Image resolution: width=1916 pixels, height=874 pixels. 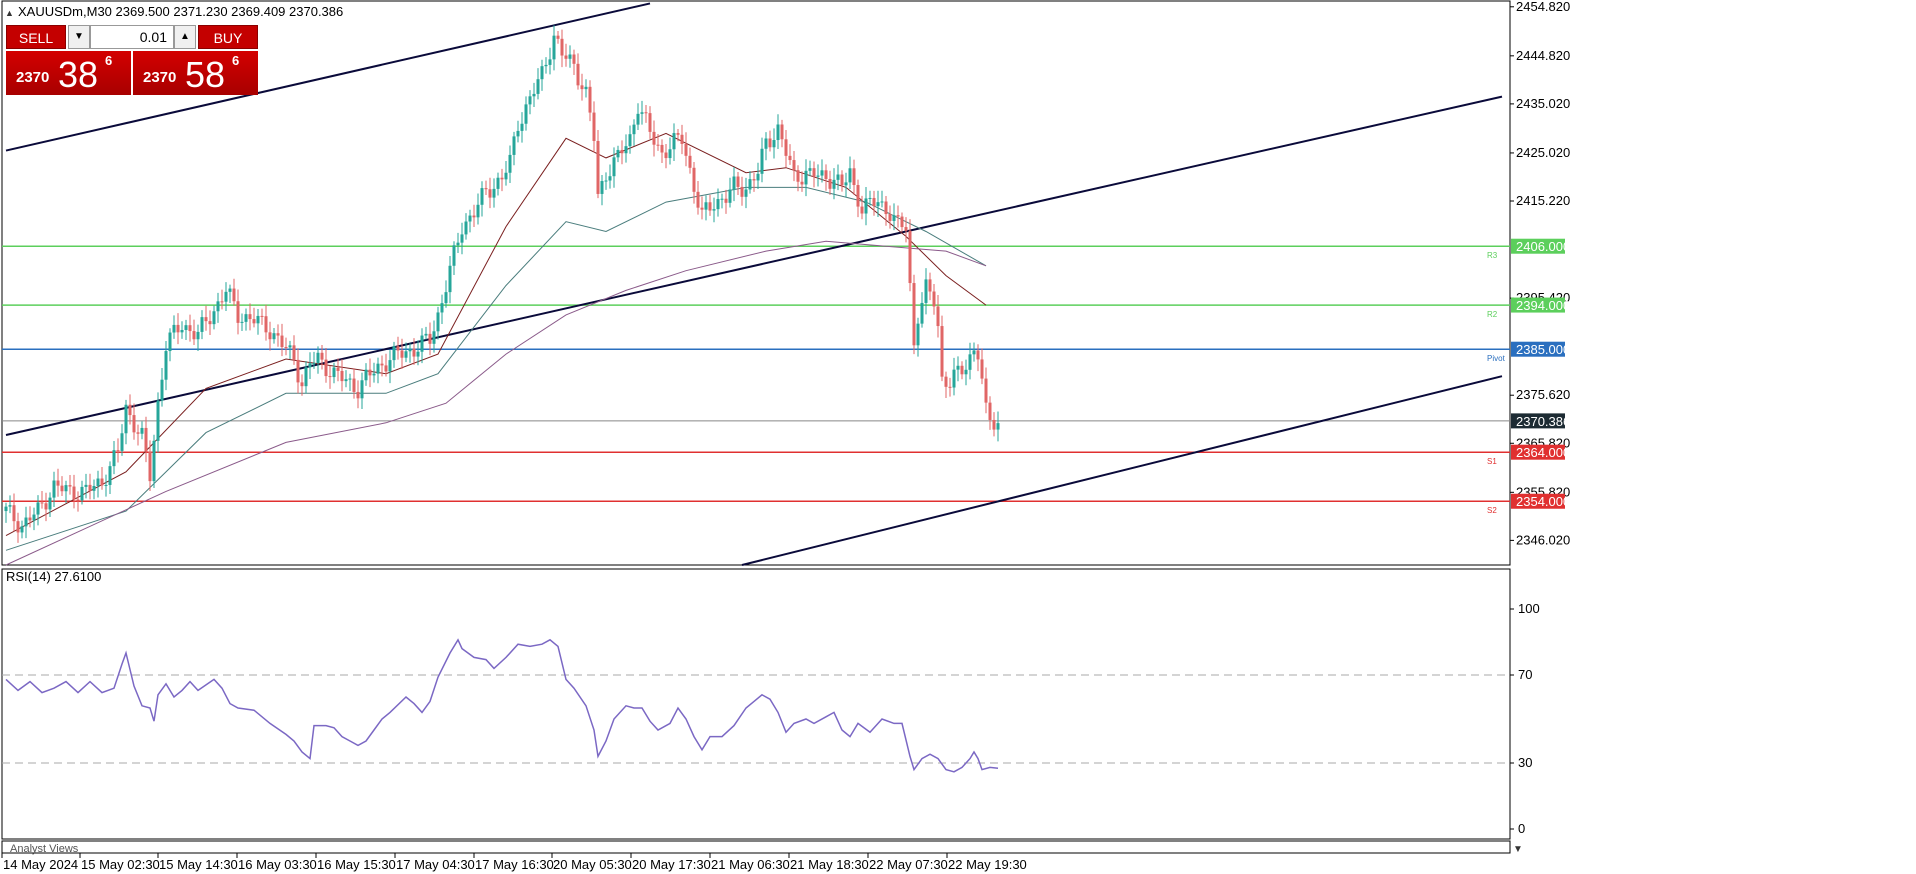 I want to click on analyst-views-label: Analyst Views, so click(x=44, y=849).